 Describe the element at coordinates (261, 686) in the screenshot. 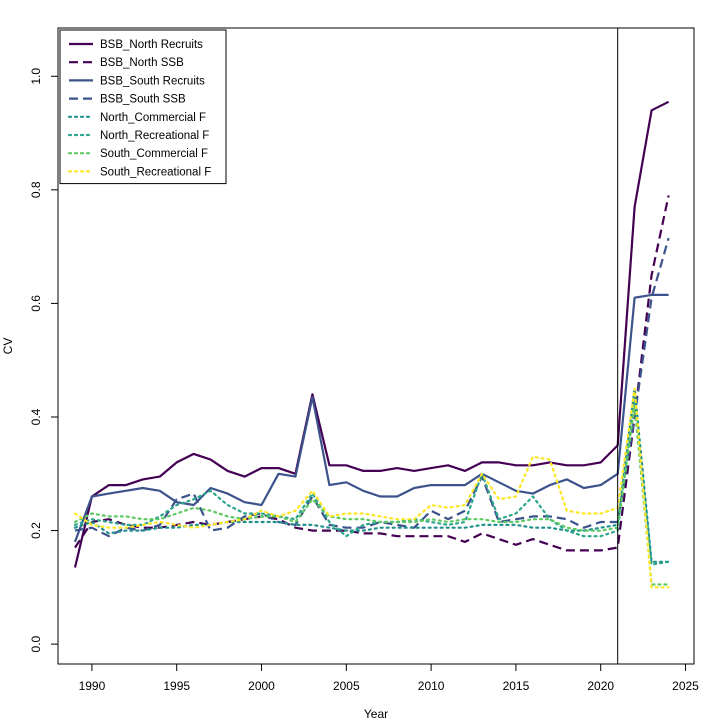

I see `x-tick-label: 2000` at that location.